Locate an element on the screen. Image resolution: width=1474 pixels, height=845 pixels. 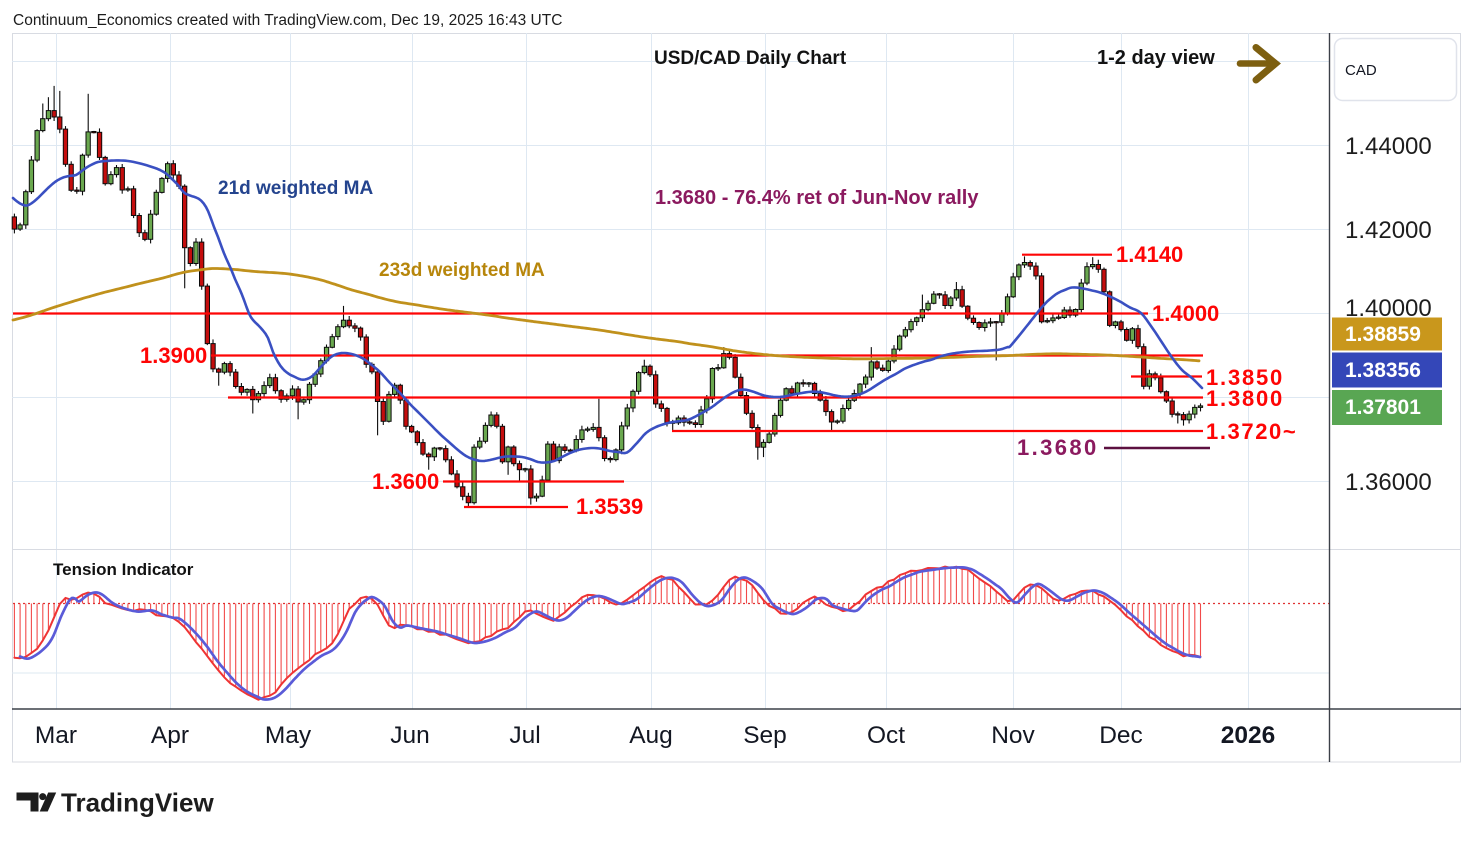
svg-text: 2026 is located at coordinates (1248, 735).